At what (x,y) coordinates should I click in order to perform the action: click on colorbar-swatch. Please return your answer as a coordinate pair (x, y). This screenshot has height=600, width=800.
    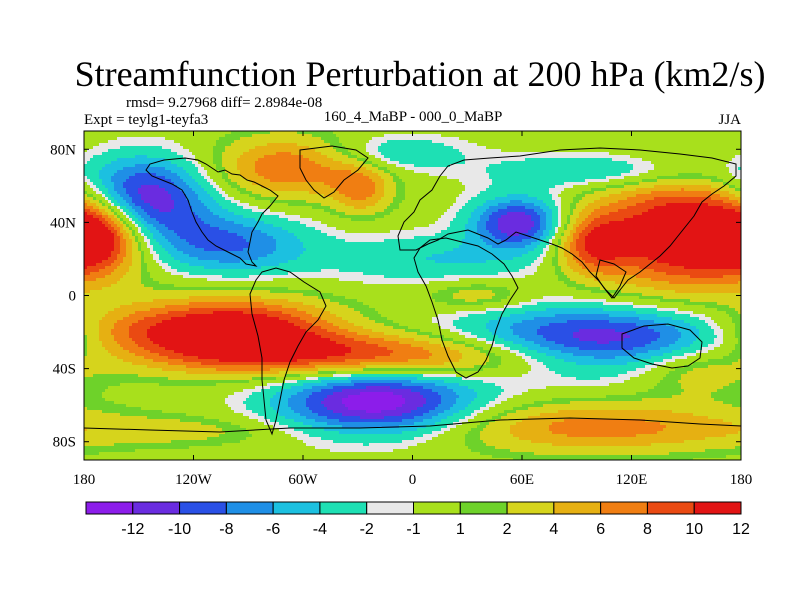
    Looking at the image, I should click on (109, 508).